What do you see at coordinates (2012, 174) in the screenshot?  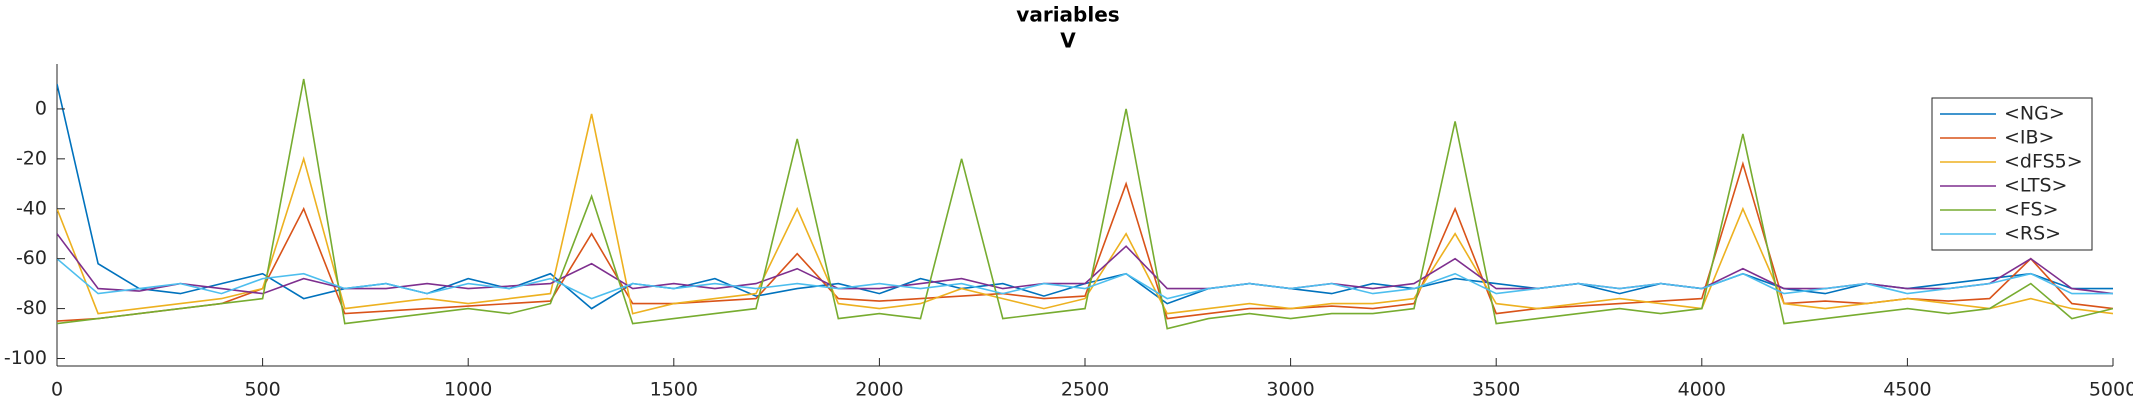 I see `legend-box` at bounding box center [2012, 174].